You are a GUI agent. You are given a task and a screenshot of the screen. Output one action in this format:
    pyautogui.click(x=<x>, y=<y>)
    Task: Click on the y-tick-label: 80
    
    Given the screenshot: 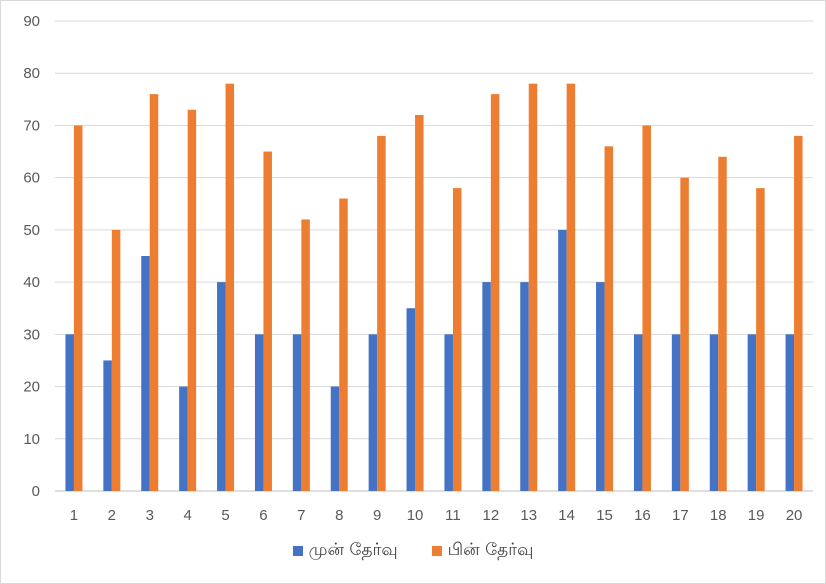 What is the action you would take?
    pyautogui.click(x=31, y=73)
    